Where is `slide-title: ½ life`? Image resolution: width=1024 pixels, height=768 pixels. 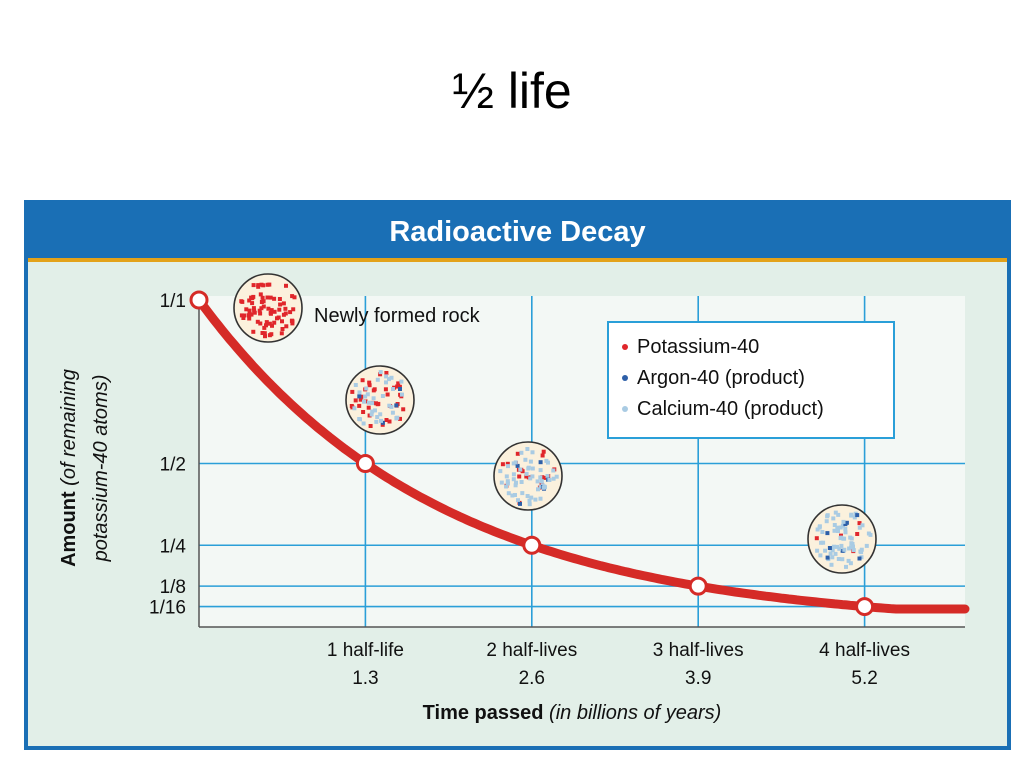
slide-title: ½ life is located at coordinates (512, 91).